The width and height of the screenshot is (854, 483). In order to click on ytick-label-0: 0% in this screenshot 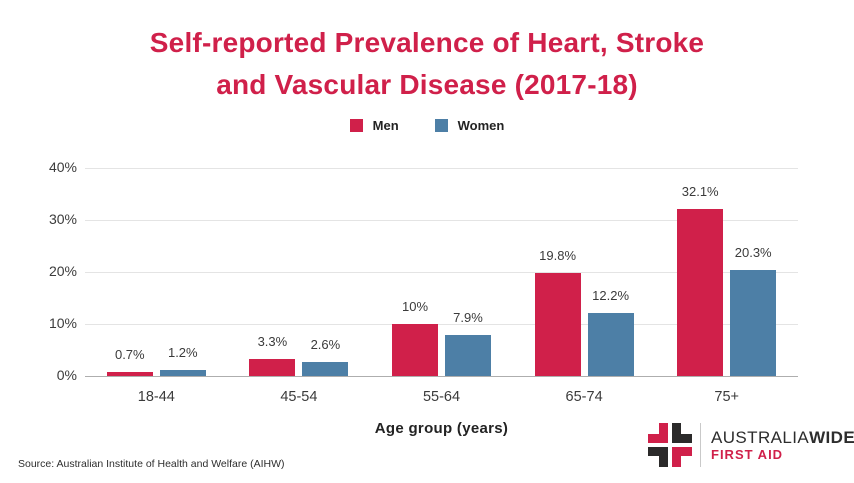, I will do `click(66, 375)`.